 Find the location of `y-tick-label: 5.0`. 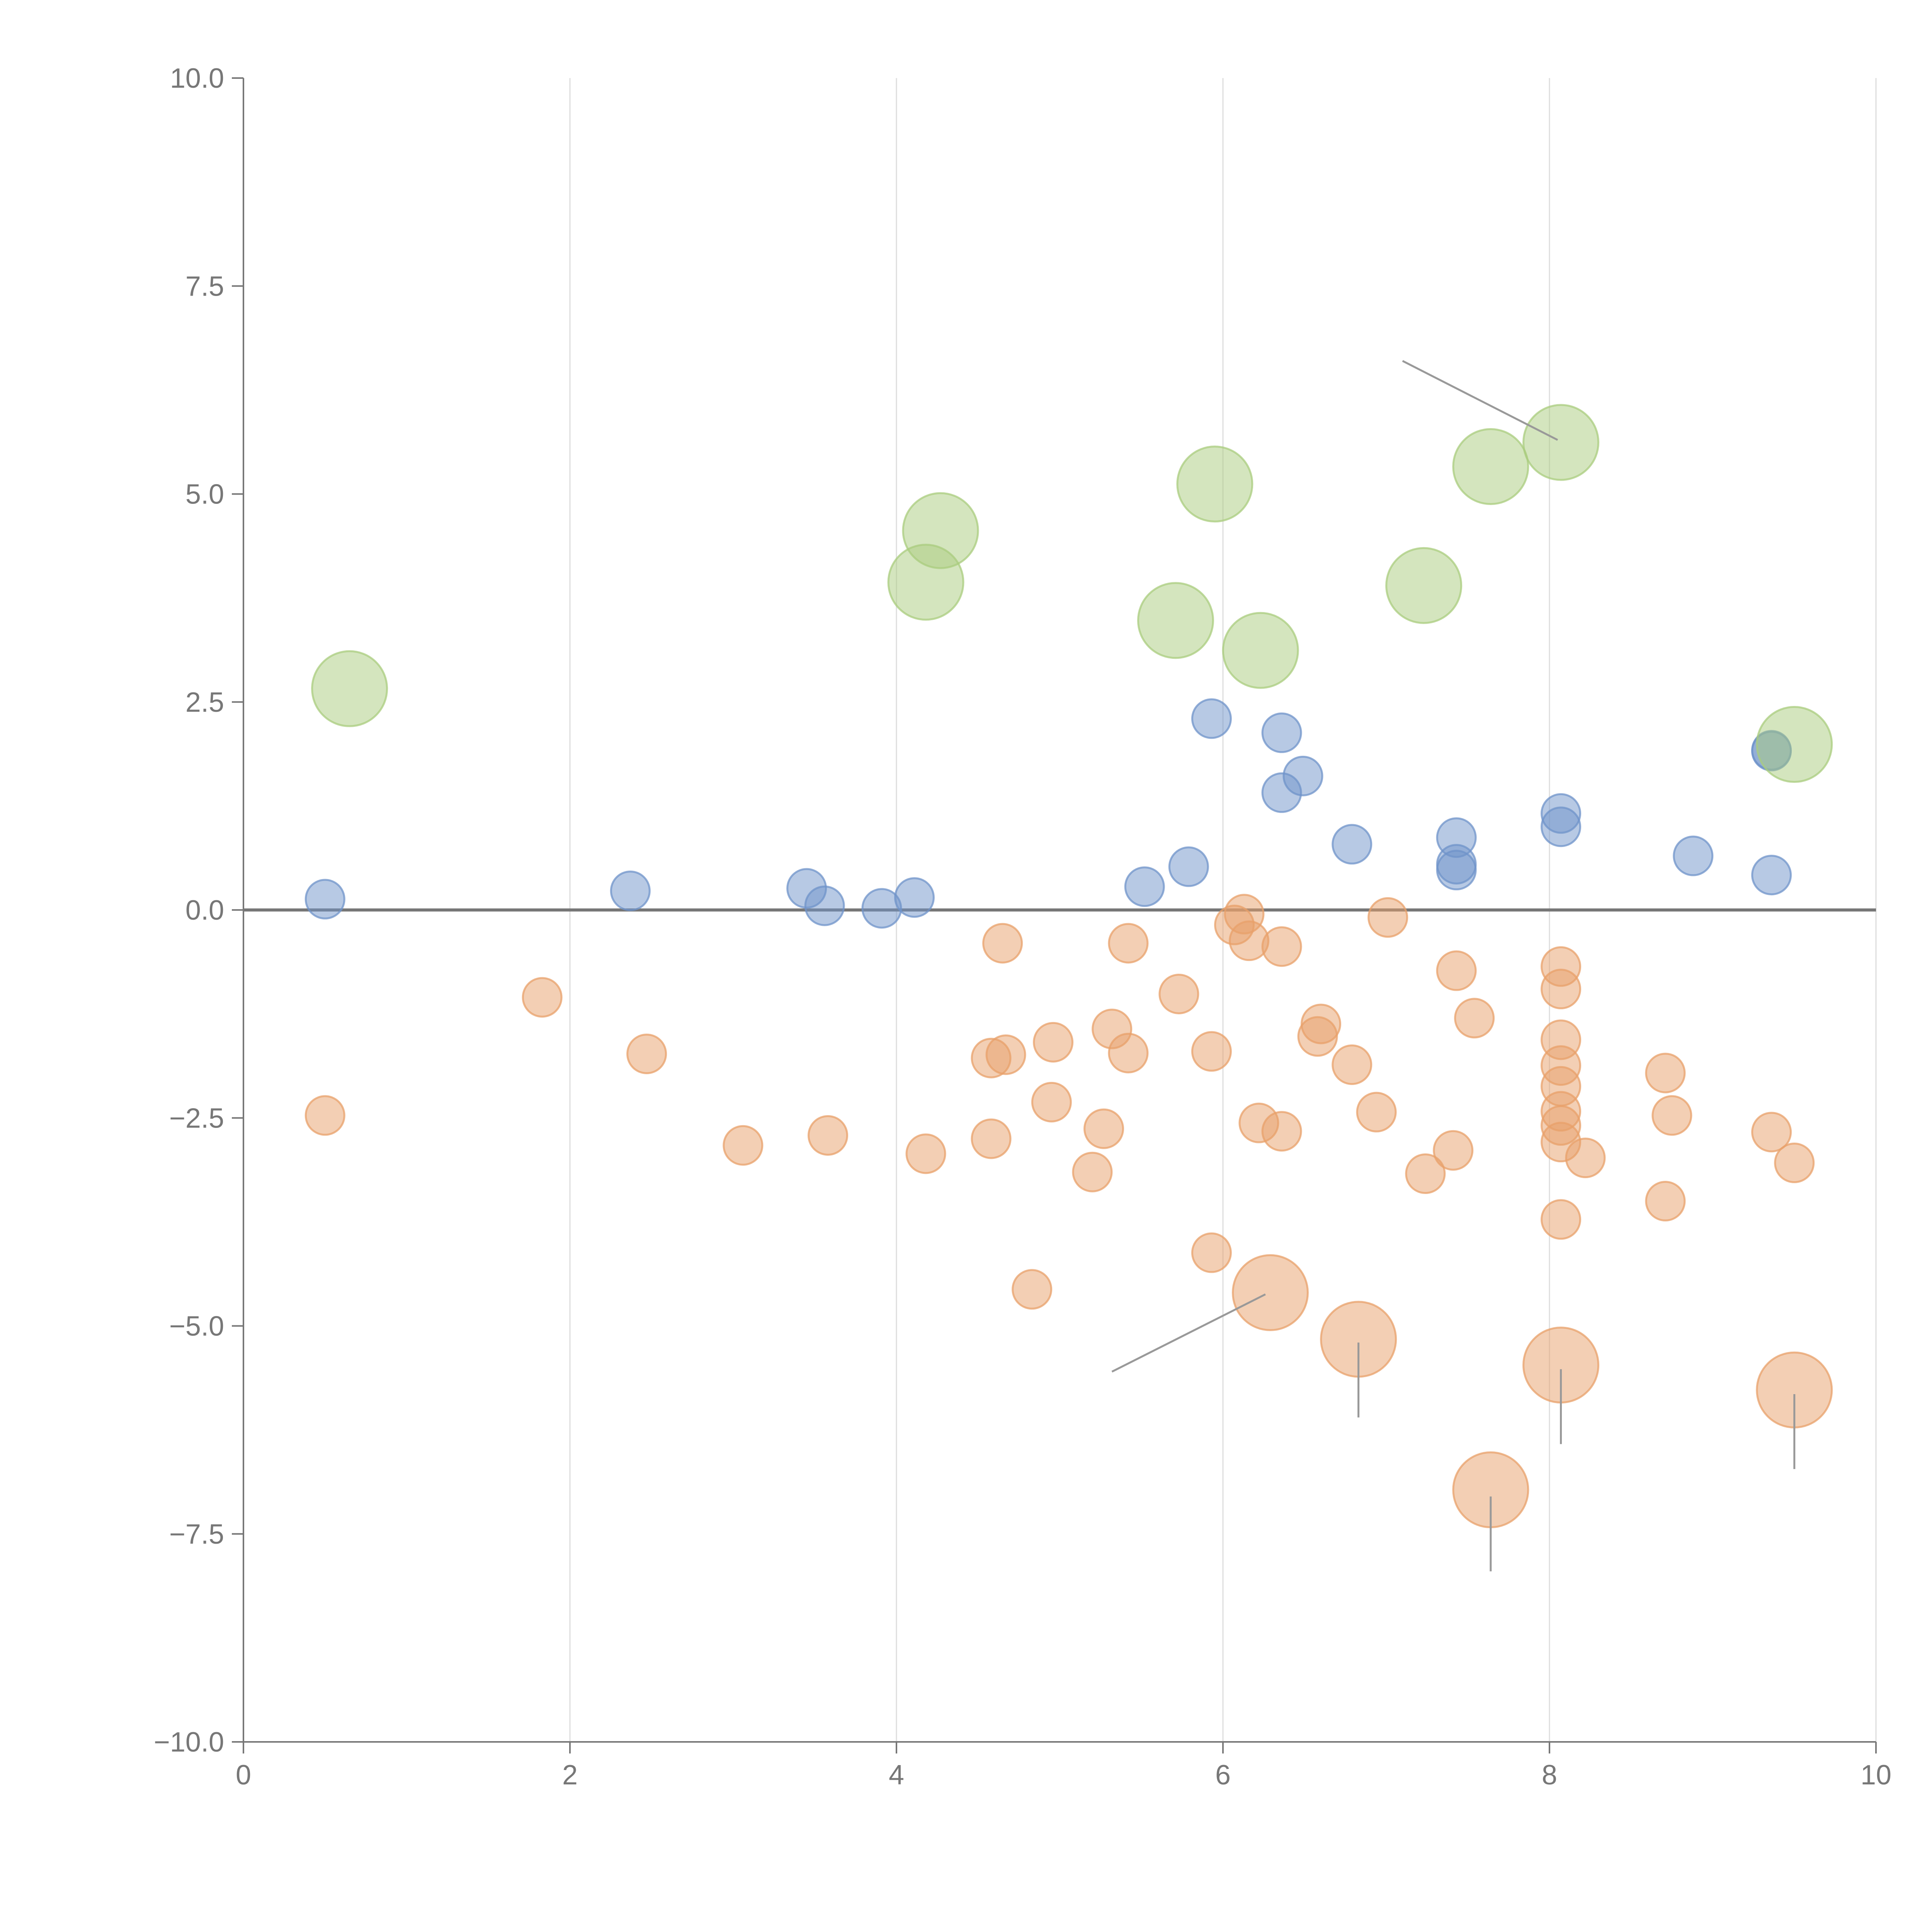

y-tick-label: 5.0 is located at coordinates (205, 495).